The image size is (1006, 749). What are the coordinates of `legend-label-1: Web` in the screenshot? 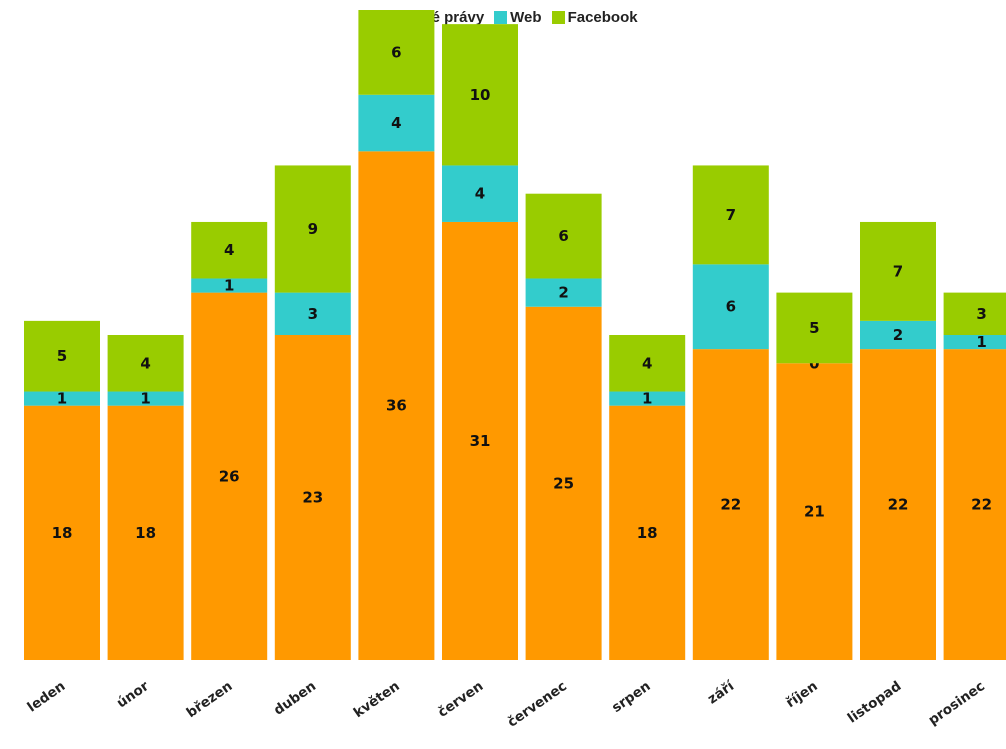 It's located at (526, 17).